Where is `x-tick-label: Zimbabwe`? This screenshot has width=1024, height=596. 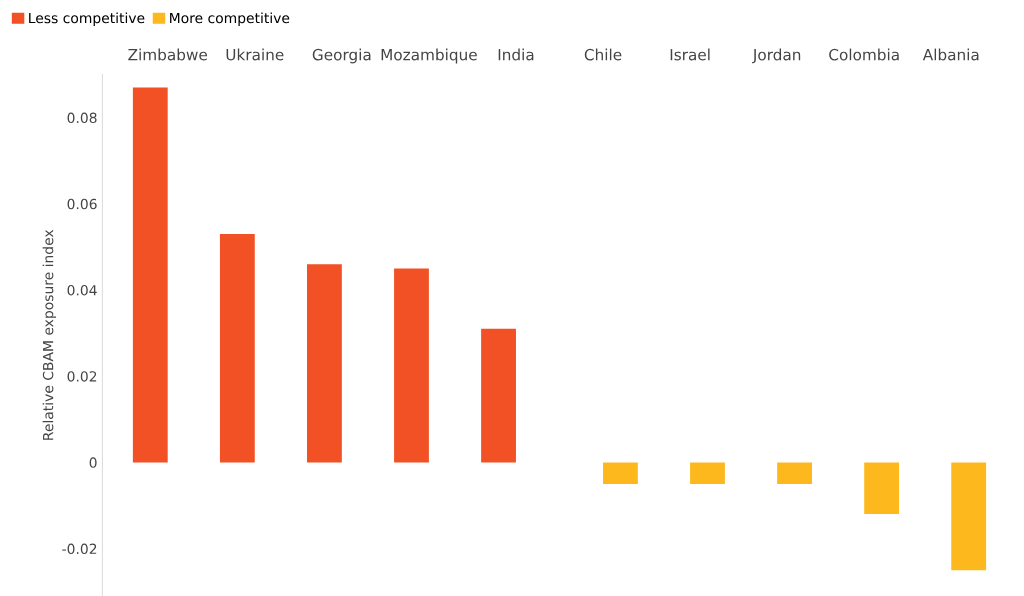
x-tick-label: Zimbabwe is located at coordinates (168, 54).